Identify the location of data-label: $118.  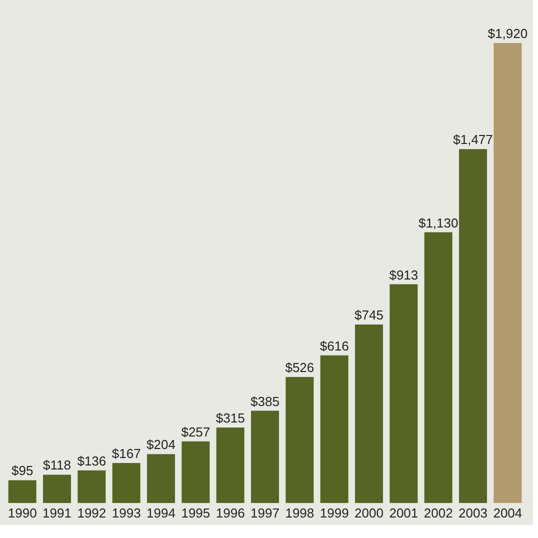
(57, 465).